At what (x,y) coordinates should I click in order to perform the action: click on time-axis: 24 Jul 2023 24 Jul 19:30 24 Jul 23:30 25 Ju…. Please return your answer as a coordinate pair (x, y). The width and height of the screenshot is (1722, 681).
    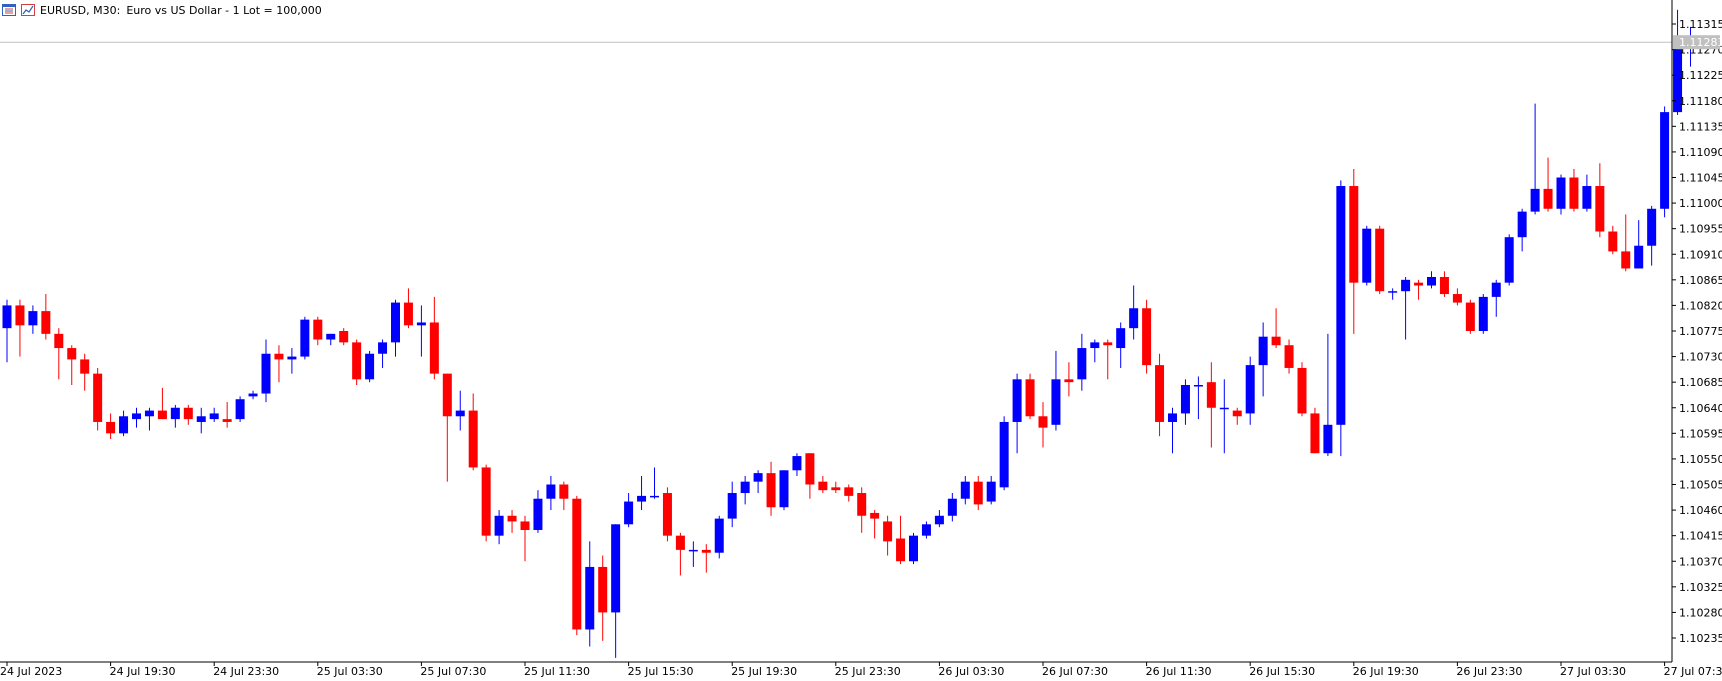
    Looking at the image, I should click on (861, 669).